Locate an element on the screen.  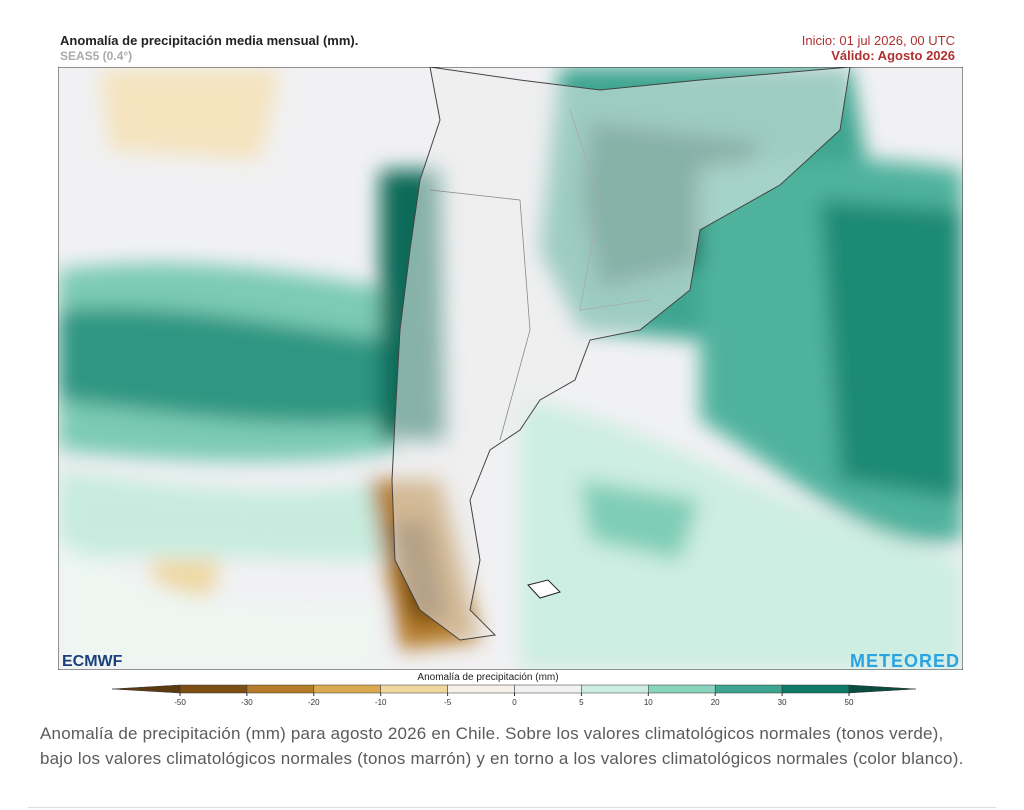
colorbar-tick-label: 5 is located at coordinates (581, 702).